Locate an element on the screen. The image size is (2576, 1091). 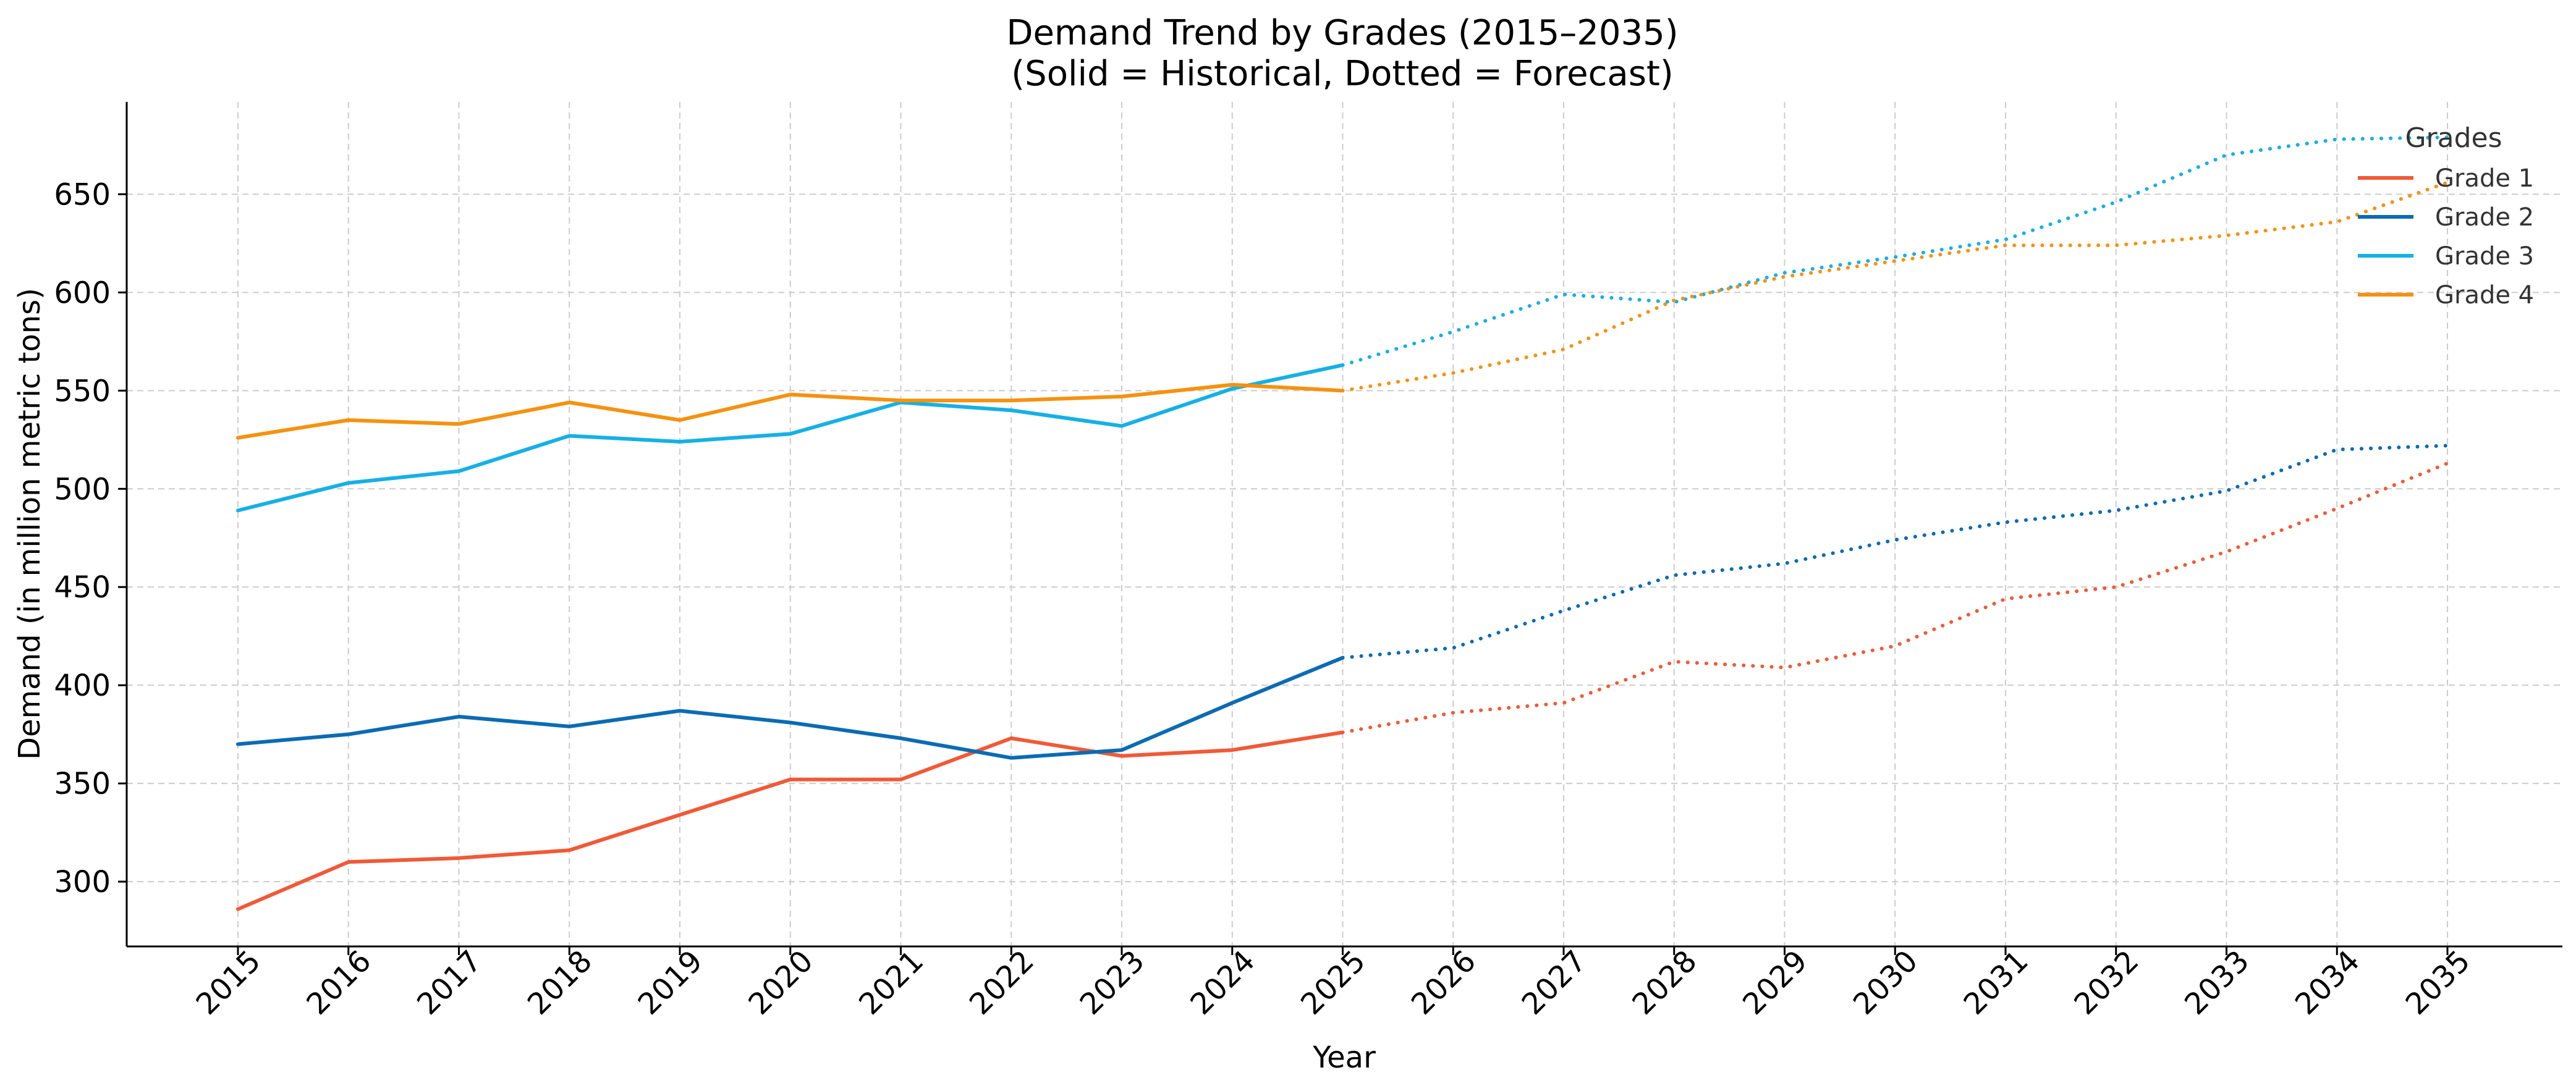
x-tick-label: 2024 is located at coordinates (1222, 983).